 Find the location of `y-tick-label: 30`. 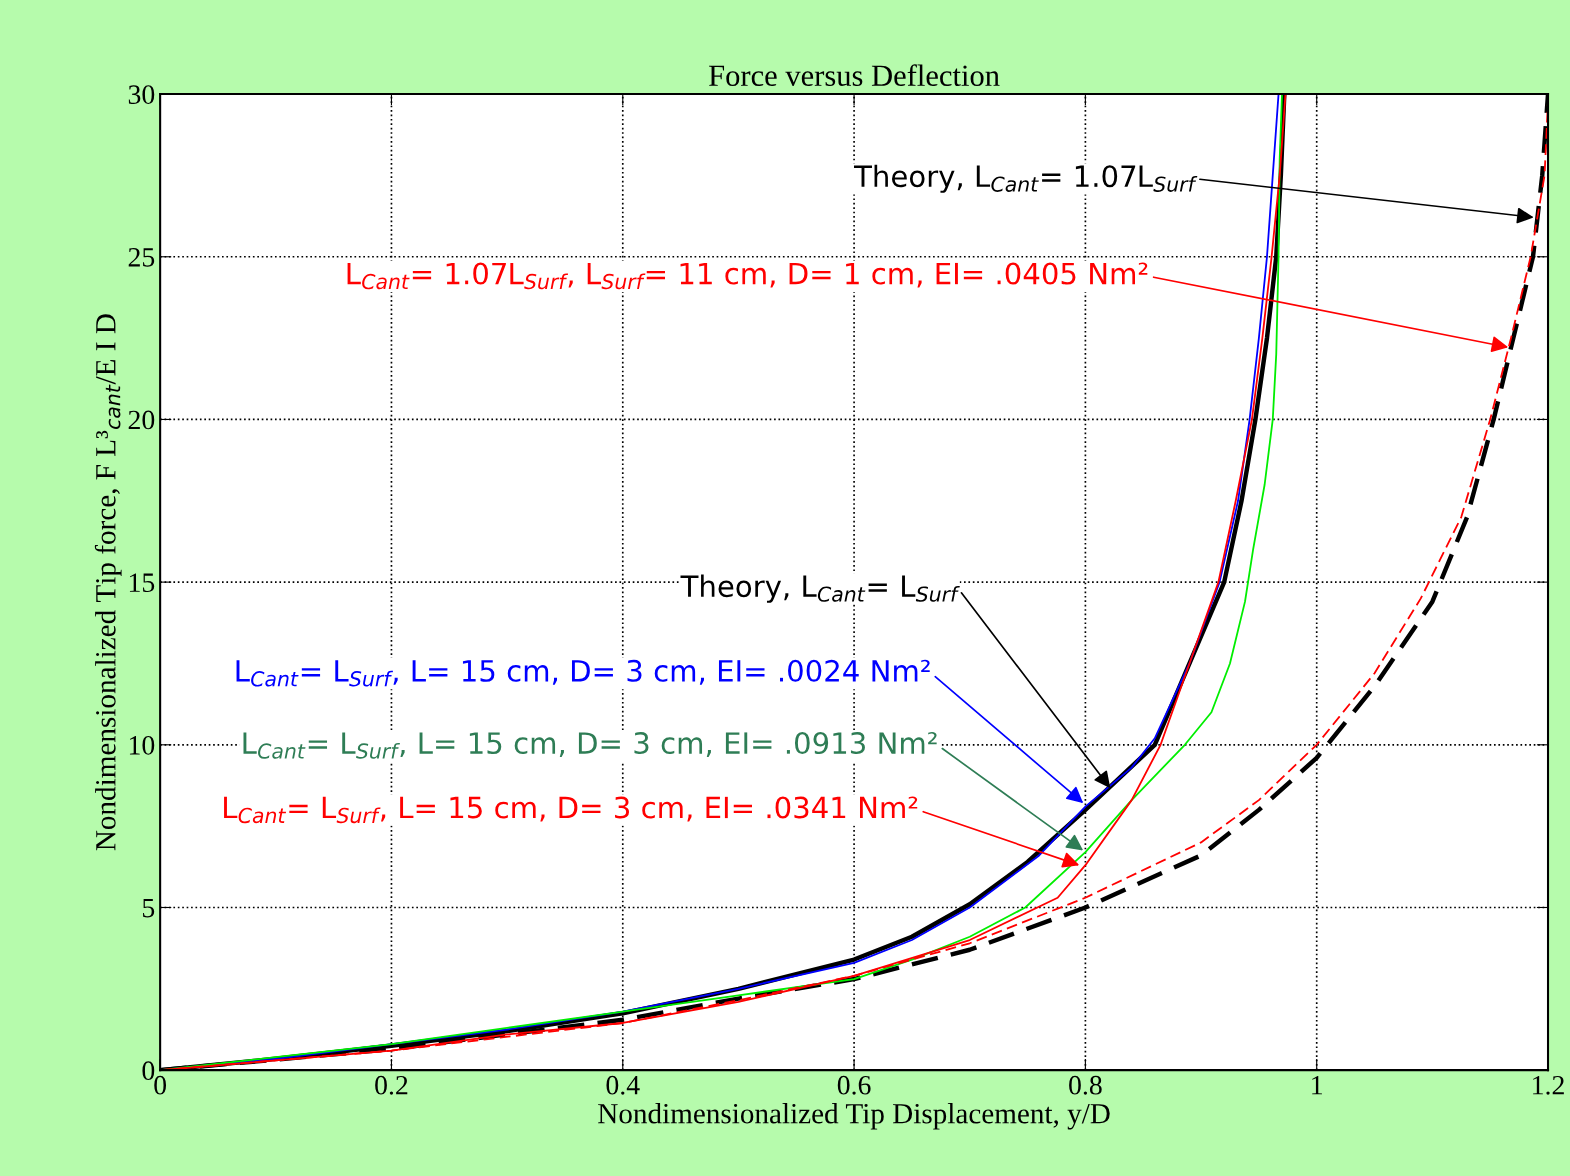

y-tick-label: 30 is located at coordinates (141, 94).